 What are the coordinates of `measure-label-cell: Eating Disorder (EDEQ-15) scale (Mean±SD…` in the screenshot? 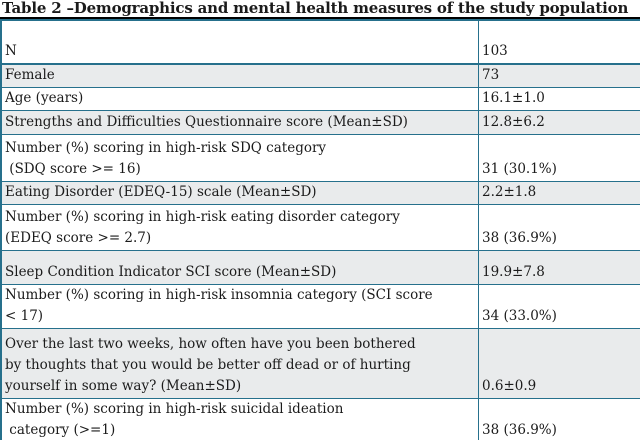 It's located at (239, 193).